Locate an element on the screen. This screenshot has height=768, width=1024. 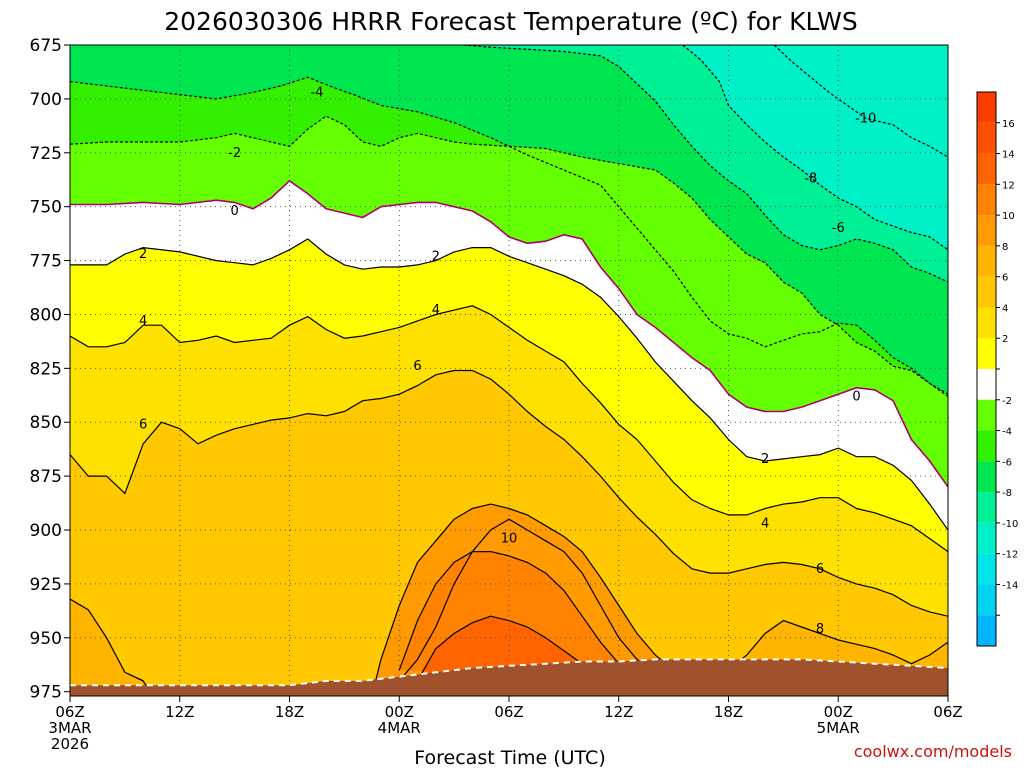
isotherm--6 is located at coordinates (705, 164).